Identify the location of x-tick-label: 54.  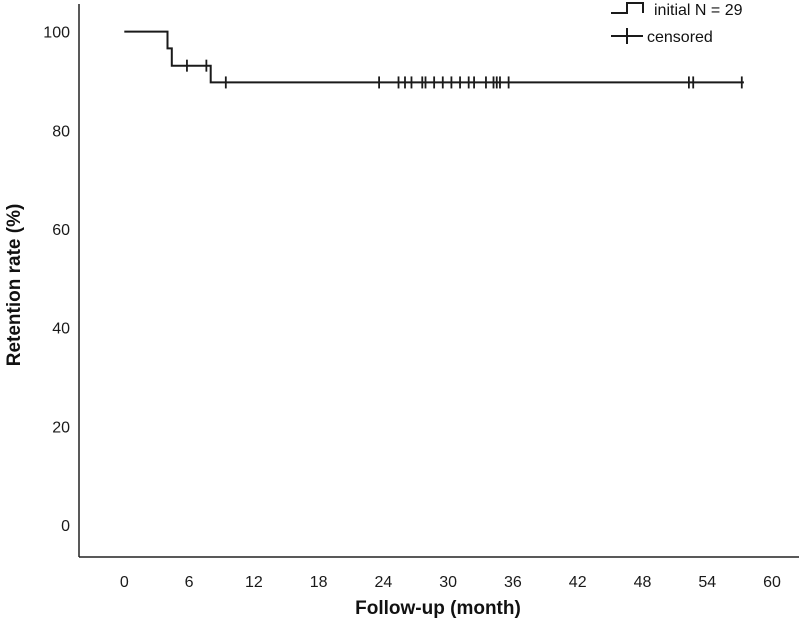
(707, 582).